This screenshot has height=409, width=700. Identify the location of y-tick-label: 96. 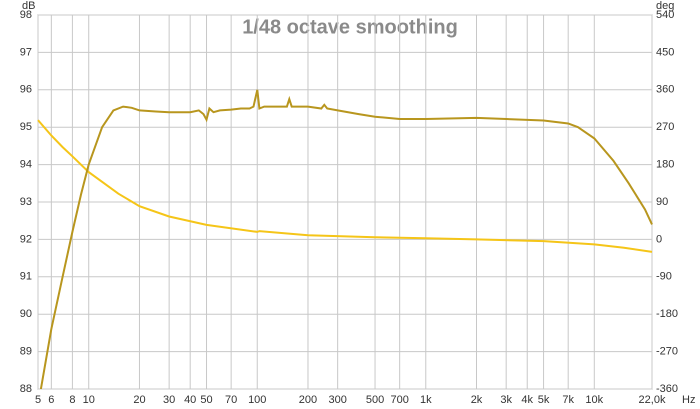
(26, 90).